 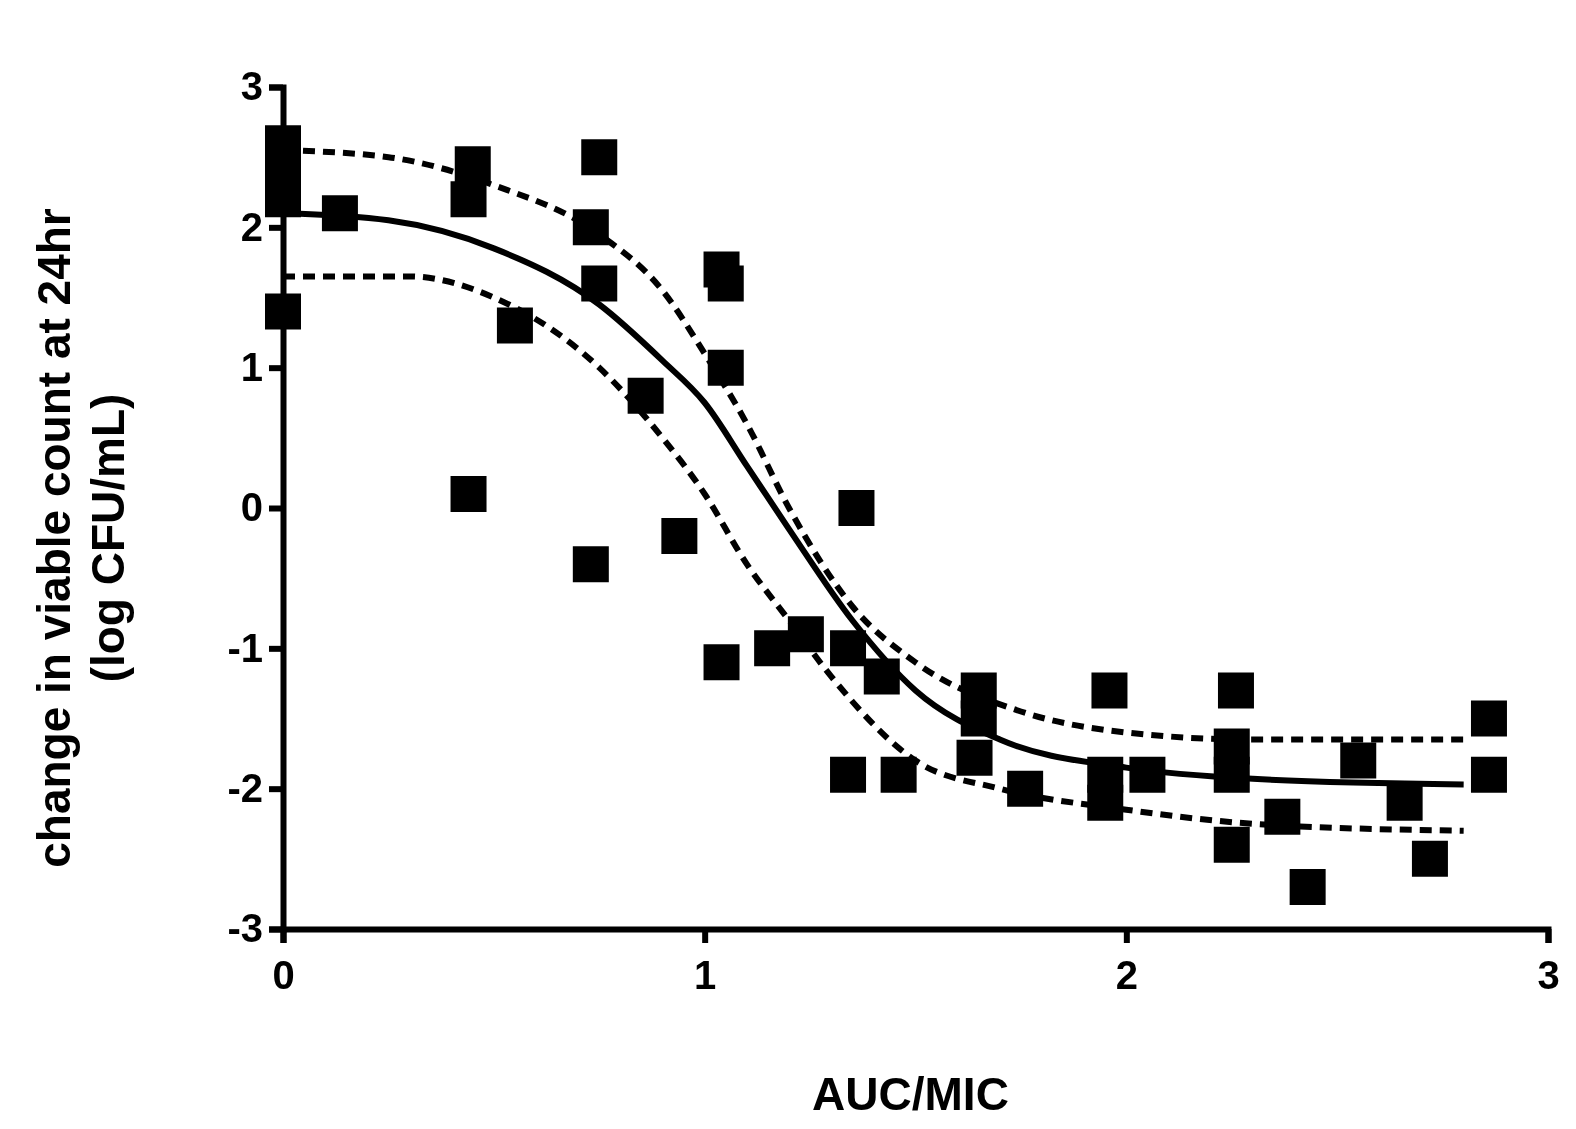 What do you see at coordinates (251, 86) in the screenshot?
I see `y-tick-label: 3` at bounding box center [251, 86].